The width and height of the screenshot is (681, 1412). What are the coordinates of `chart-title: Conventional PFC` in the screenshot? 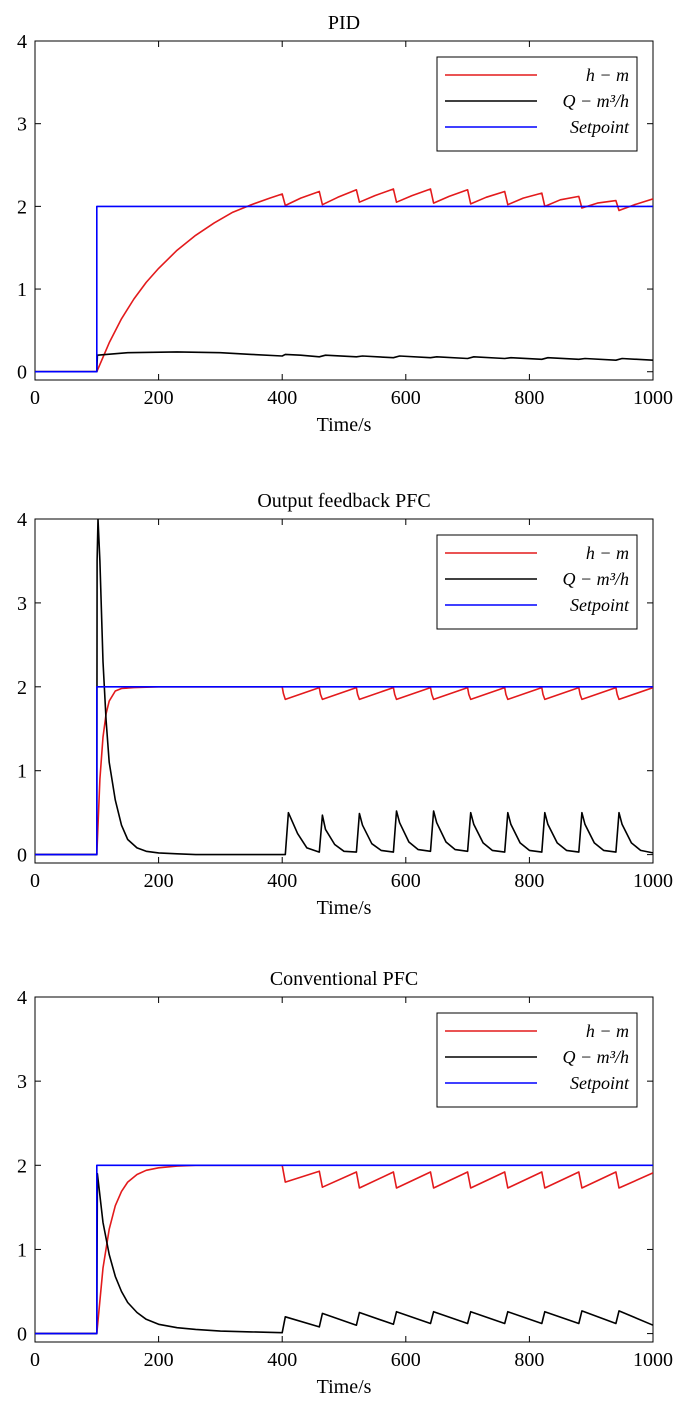 It's located at (344, 979).